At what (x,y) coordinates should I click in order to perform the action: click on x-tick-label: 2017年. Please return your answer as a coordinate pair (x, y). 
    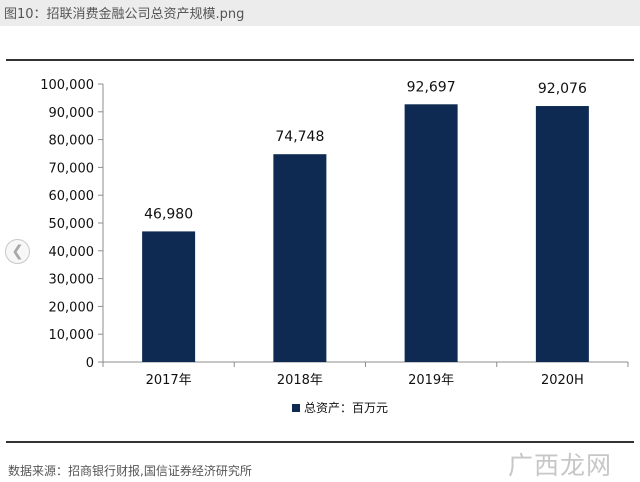
    Looking at the image, I should click on (169, 380).